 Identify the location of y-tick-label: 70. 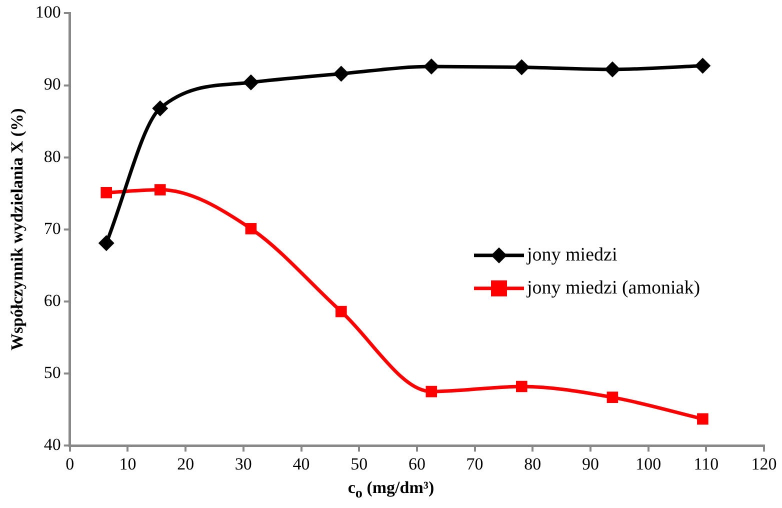
(52, 228).